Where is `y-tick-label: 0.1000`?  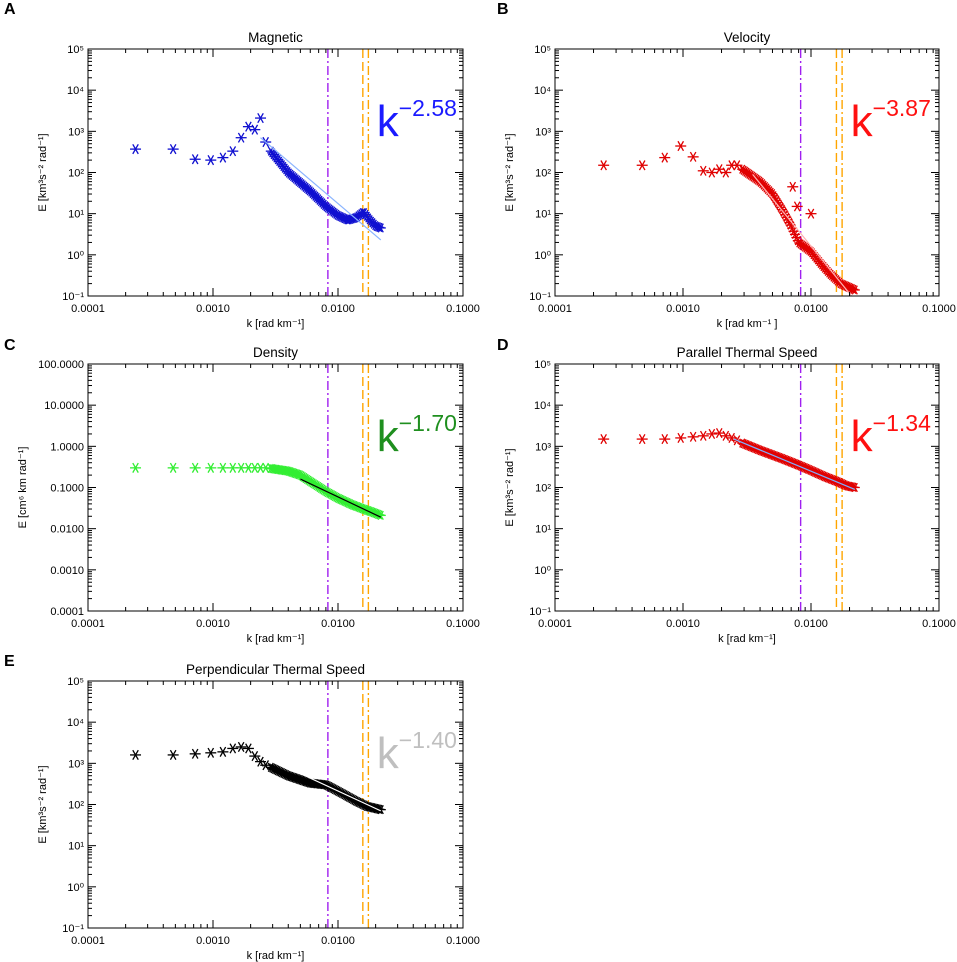
y-tick-label: 0.1000 is located at coordinates (67, 489).